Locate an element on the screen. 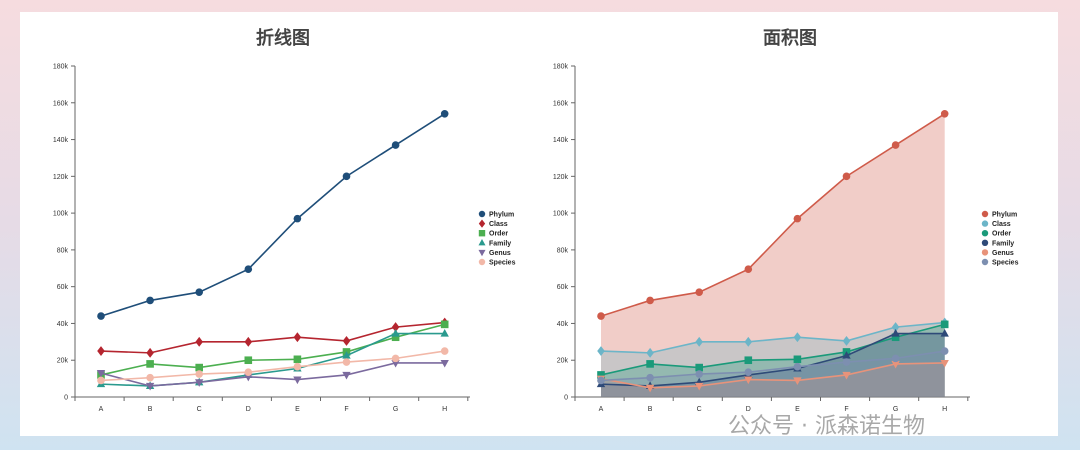 This screenshot has width=1080, height=450. area-species is located at coordinates (773, 374).